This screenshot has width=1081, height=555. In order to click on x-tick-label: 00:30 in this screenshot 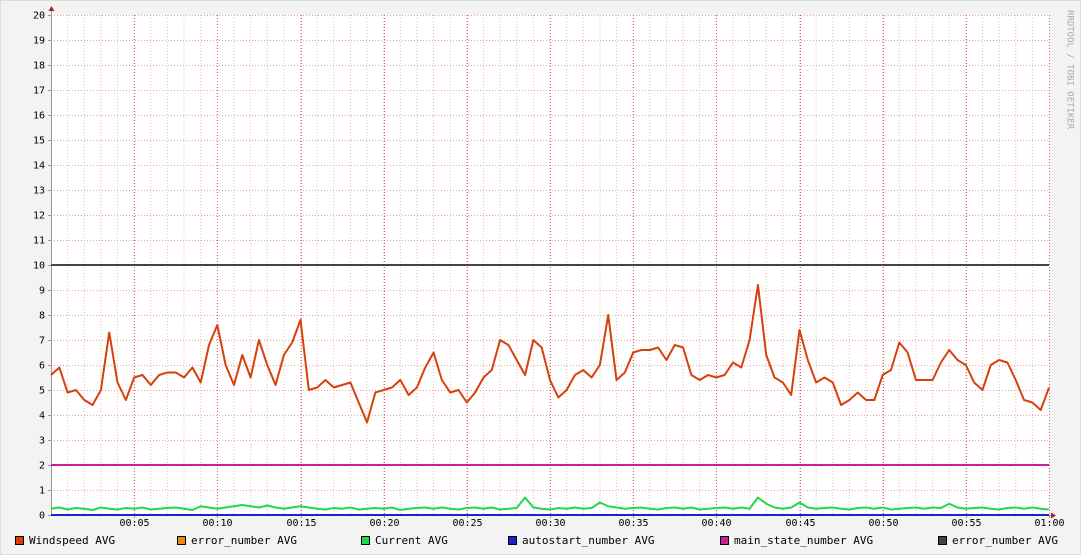, I will do `click(550, 523)`.